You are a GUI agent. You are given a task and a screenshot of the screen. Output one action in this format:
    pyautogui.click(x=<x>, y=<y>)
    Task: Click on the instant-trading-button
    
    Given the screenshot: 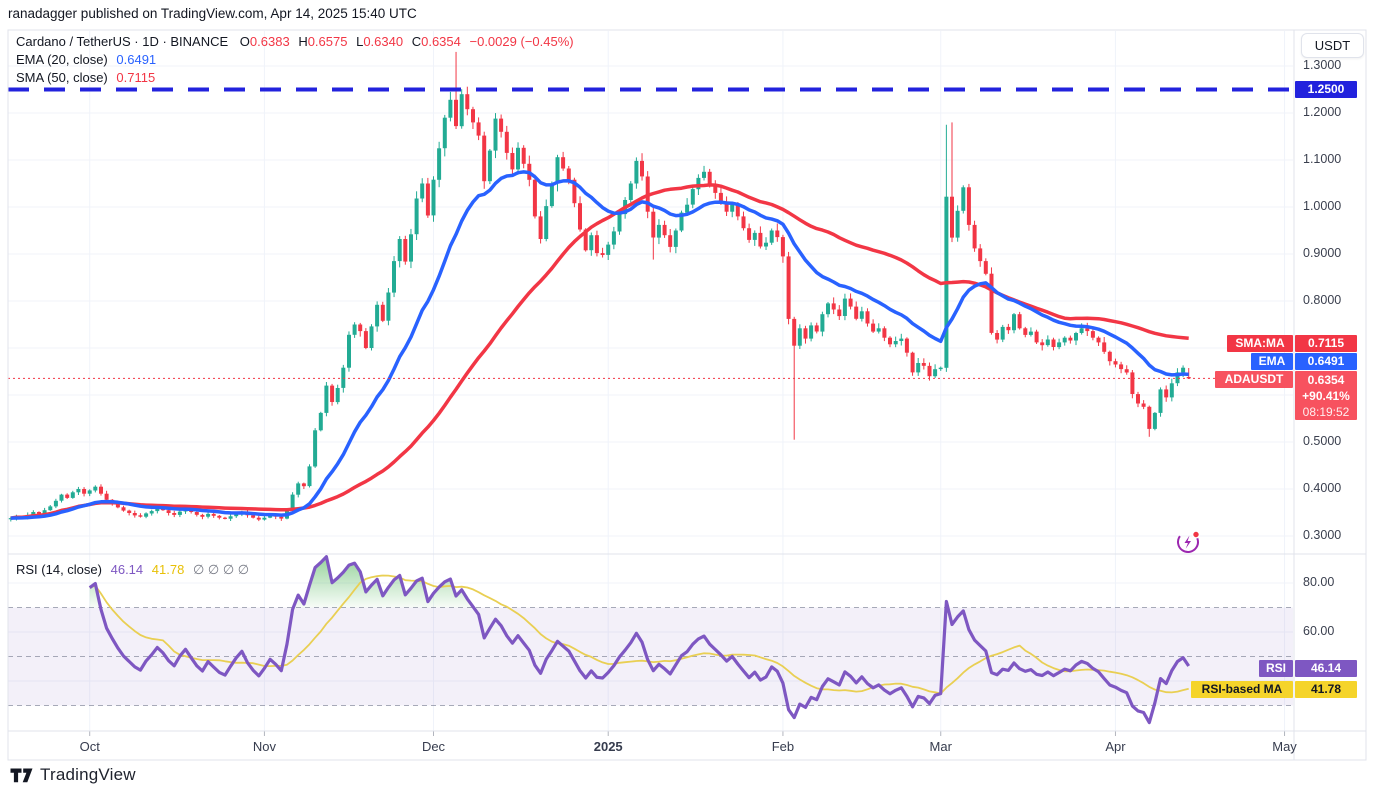 What is the action you would take?
    pyautogui.click(x=1188, y=542)
    